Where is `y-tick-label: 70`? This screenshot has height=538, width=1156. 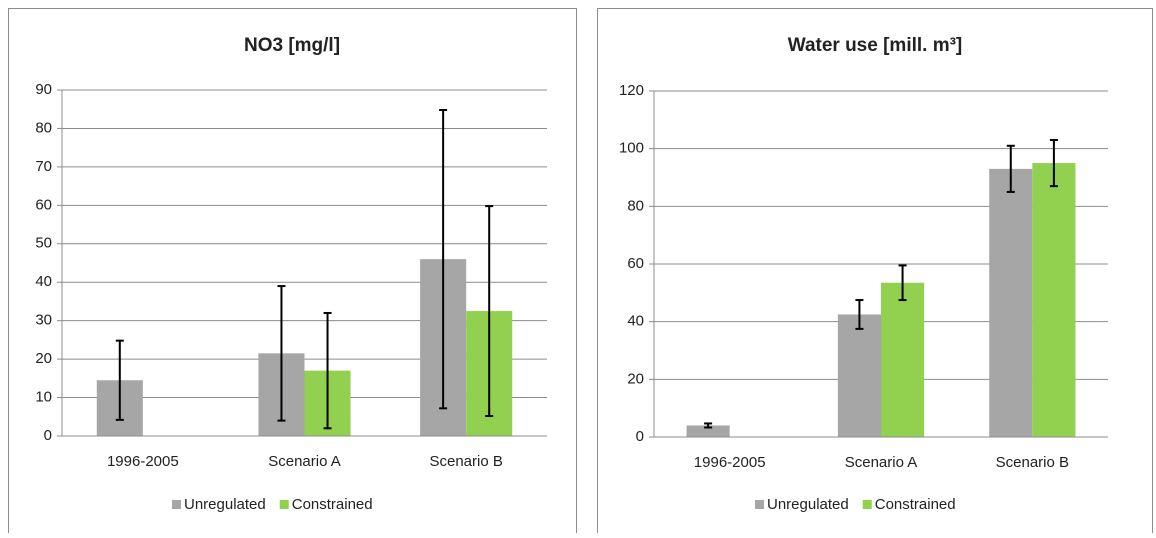
y-tick-label: 70 is located at coordinates (43, 166).